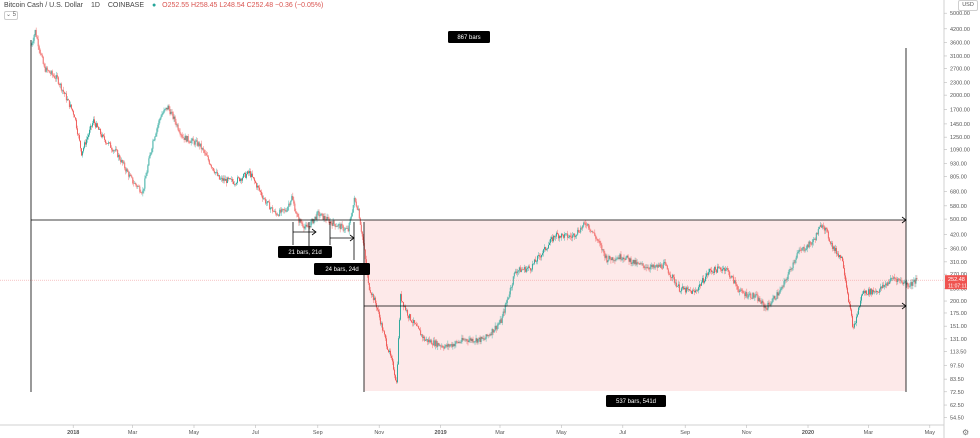 The height and width of the screenshot is (438, 980). I want to click on collapse-legend-button: ⌄ 5, so click(11, 15).